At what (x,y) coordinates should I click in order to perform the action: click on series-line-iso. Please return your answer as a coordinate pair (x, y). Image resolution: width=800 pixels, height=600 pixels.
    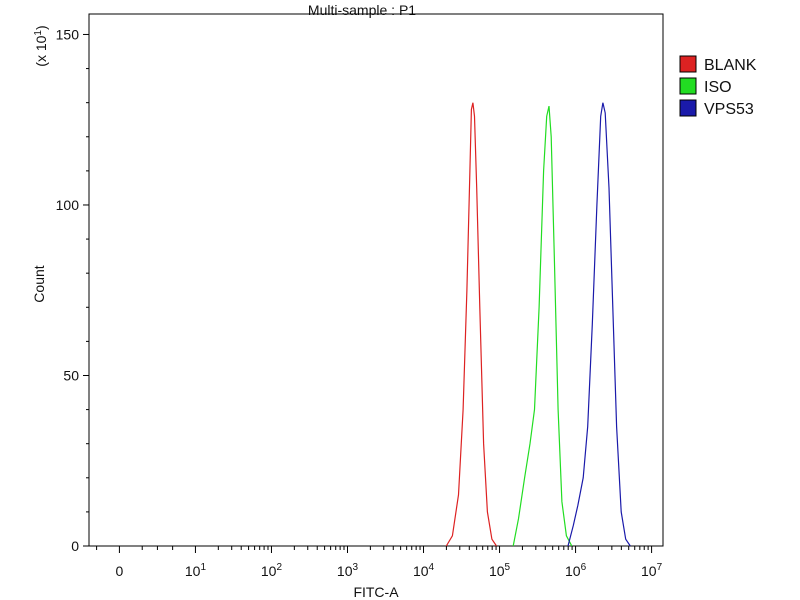
    Looking at the image, I should click on (542, 326).